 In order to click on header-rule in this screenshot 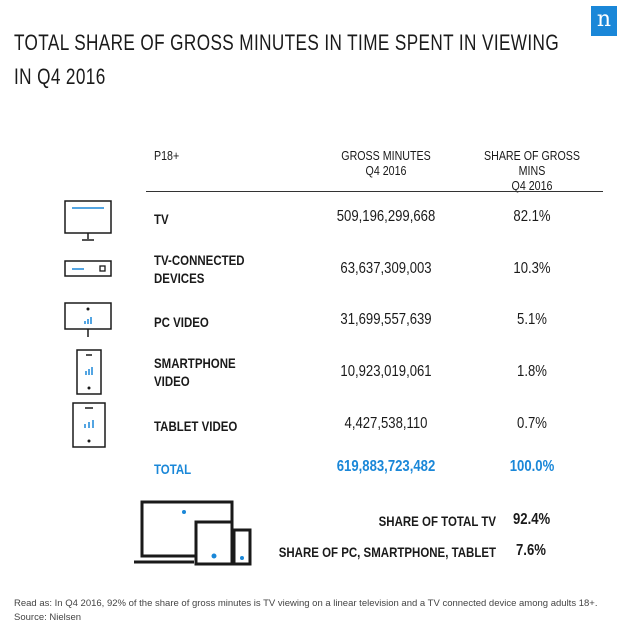, I will do `click(374, 191)`.